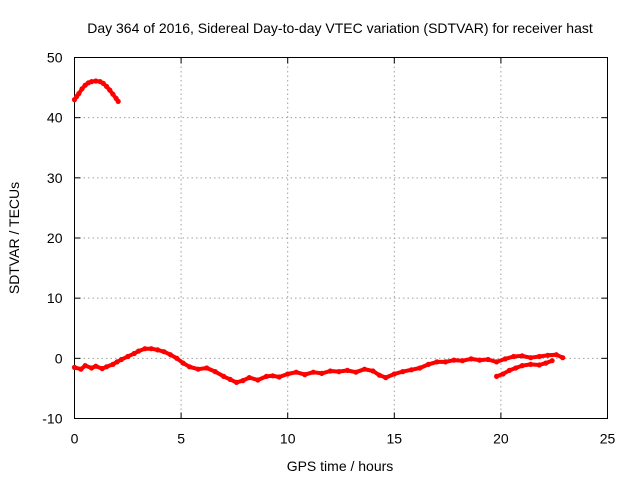  Describe the element at coordinates (14, 238) in the screenshot. I see `y-axis-title: SDTVAR / TECUs` at that location.